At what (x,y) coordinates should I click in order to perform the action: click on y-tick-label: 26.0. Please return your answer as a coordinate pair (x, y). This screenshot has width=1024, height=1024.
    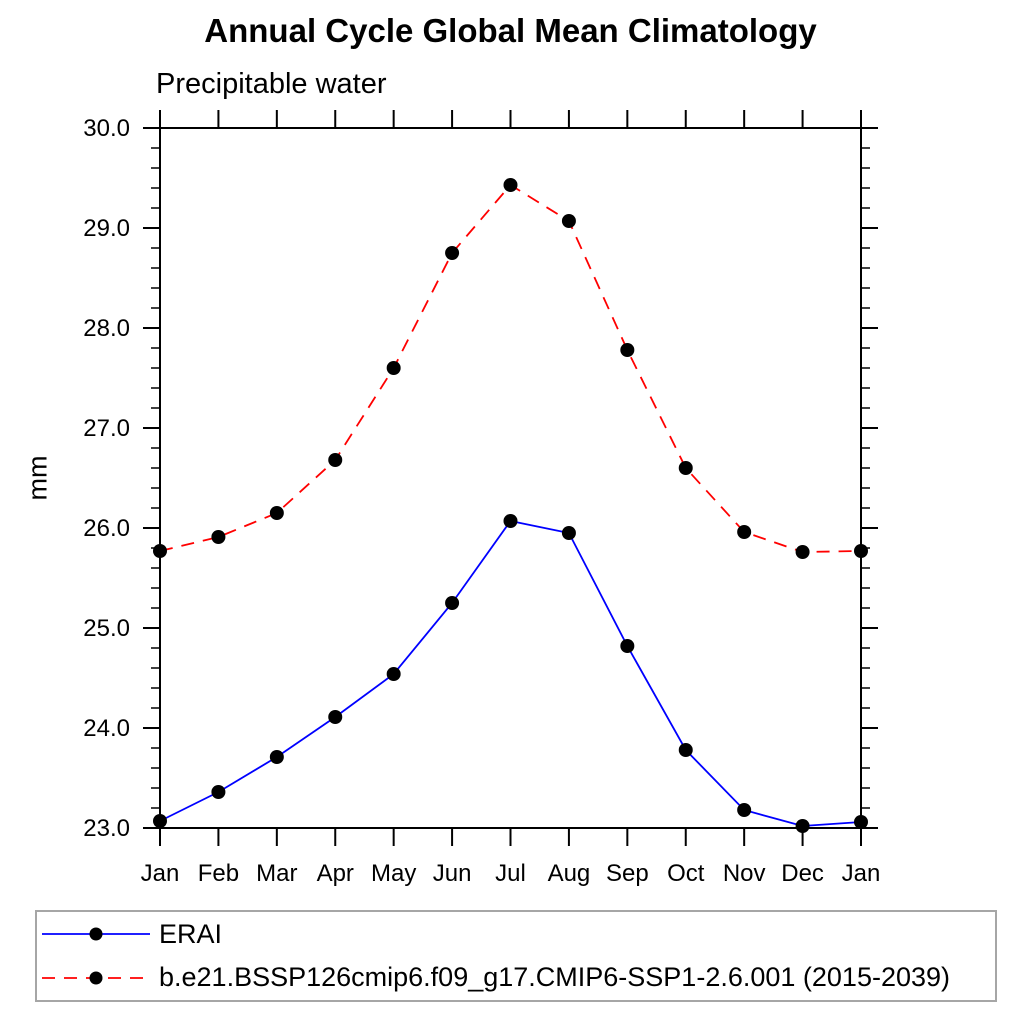
    Looking at the image, I should click on (106, 528).